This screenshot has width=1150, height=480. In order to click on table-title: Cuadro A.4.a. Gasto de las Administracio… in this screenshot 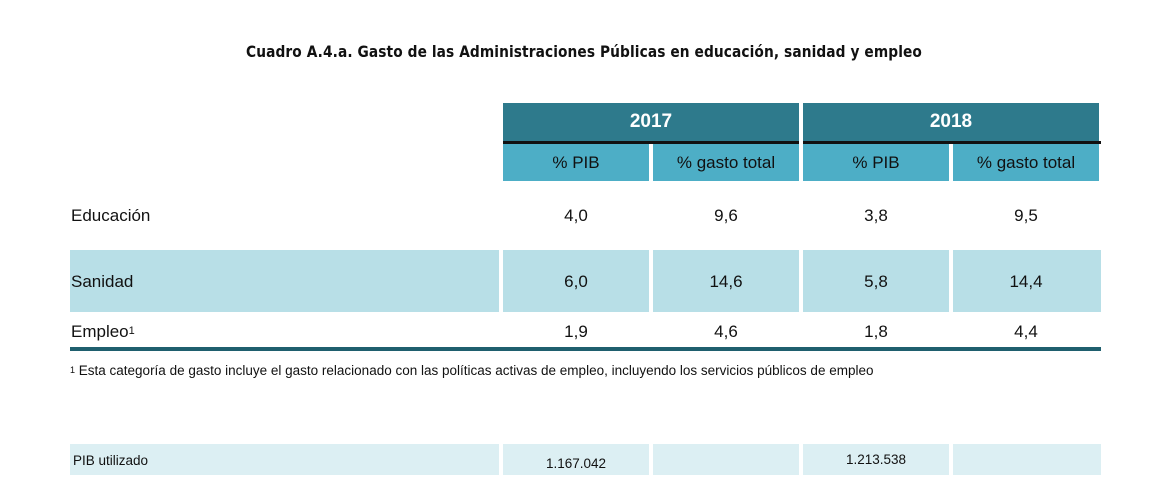, I will do `click(584, 51)`.